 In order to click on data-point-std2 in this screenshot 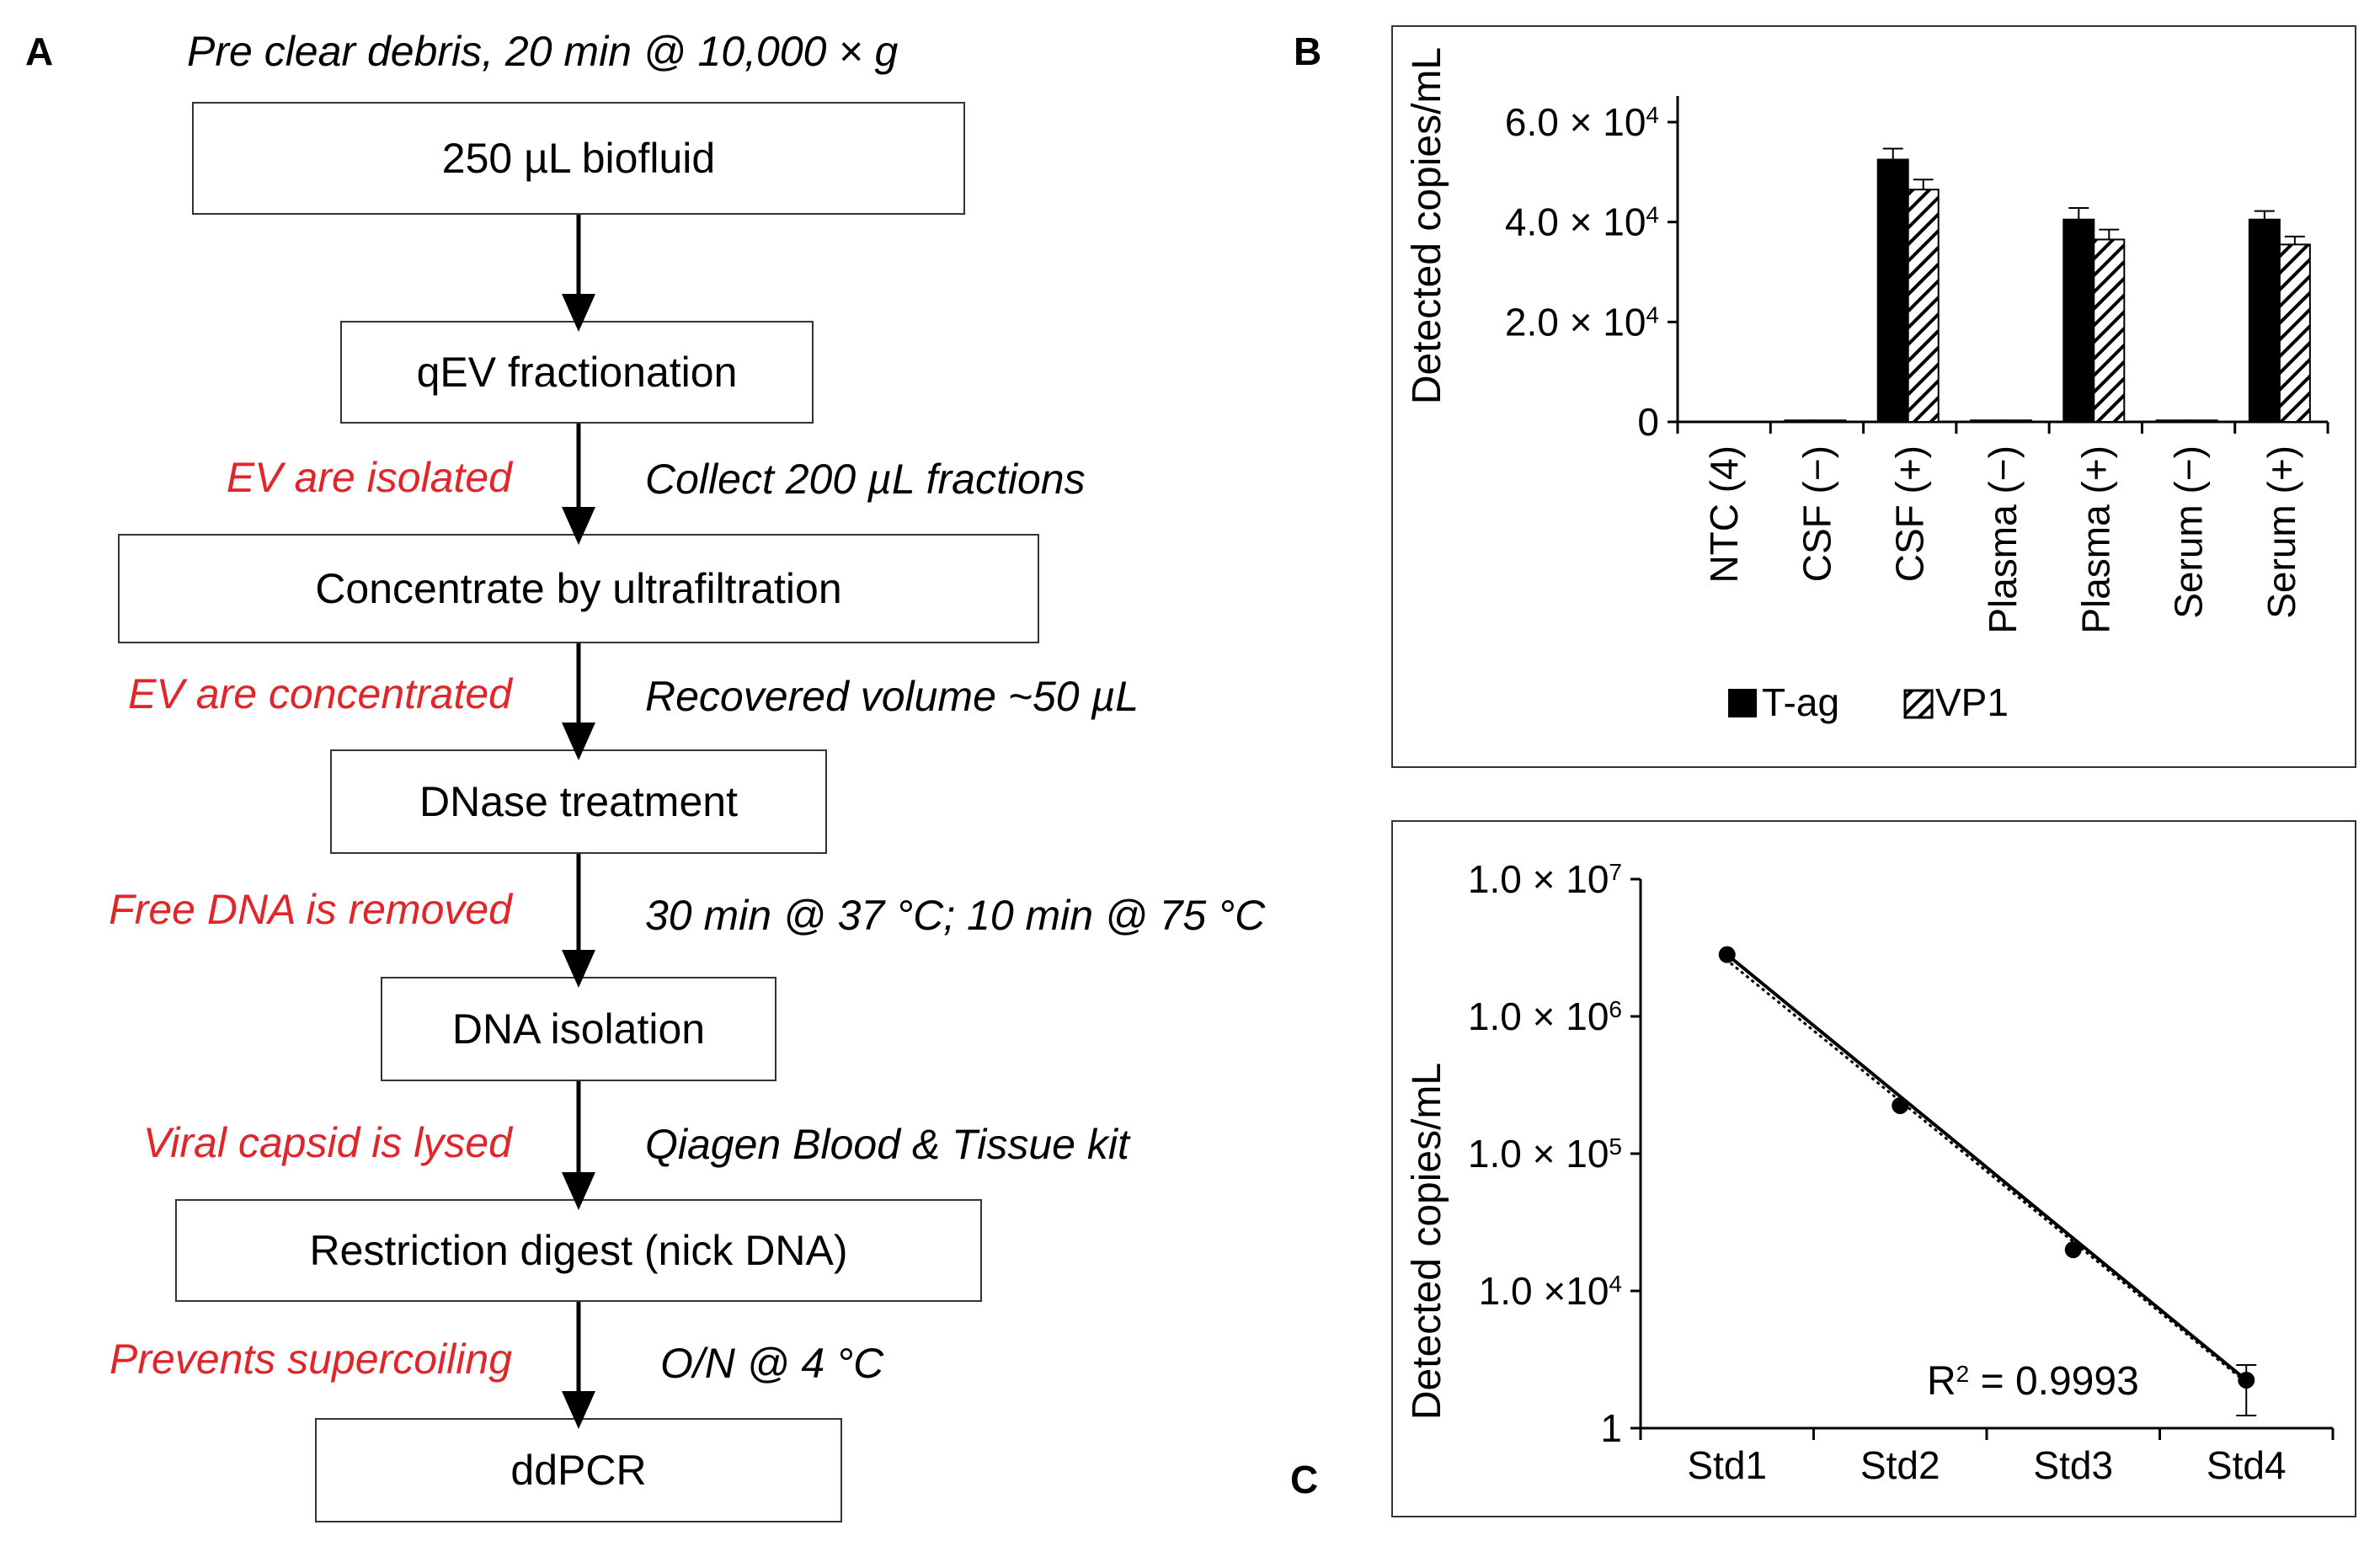, I will do `click(1900, 1105)`.